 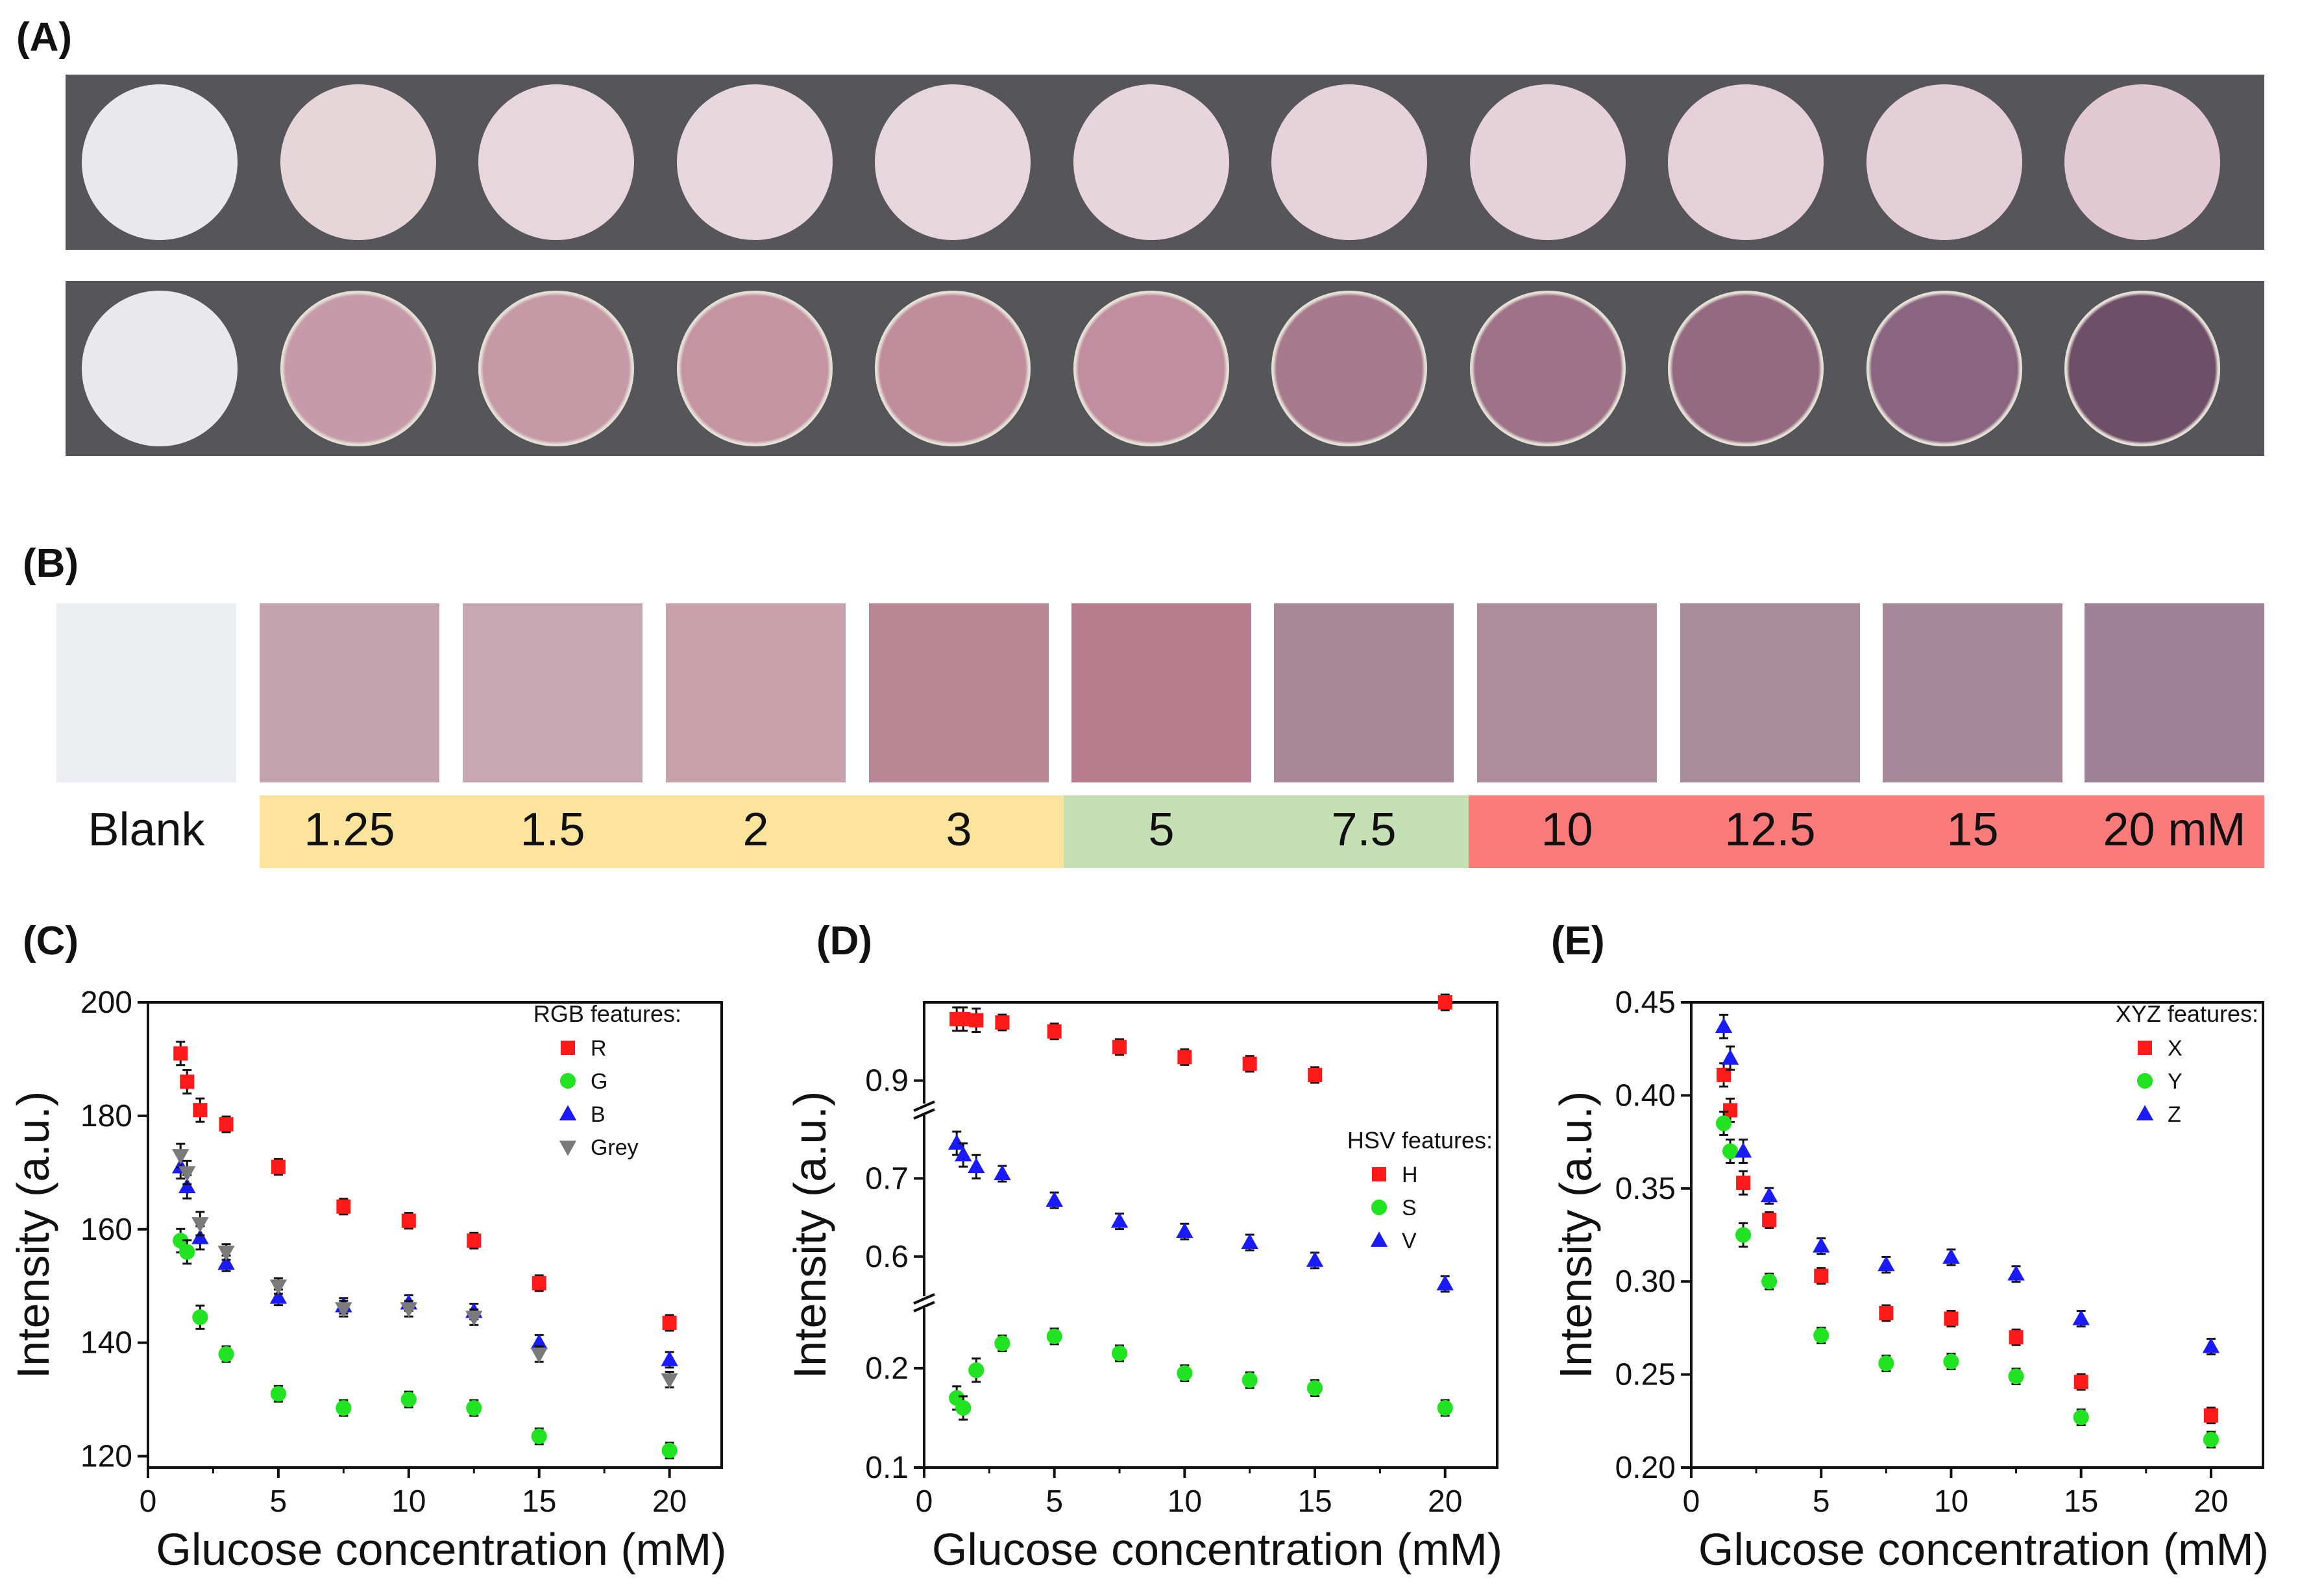 I want to click on x-tick-label: 5, so click(x=278, y=1501).